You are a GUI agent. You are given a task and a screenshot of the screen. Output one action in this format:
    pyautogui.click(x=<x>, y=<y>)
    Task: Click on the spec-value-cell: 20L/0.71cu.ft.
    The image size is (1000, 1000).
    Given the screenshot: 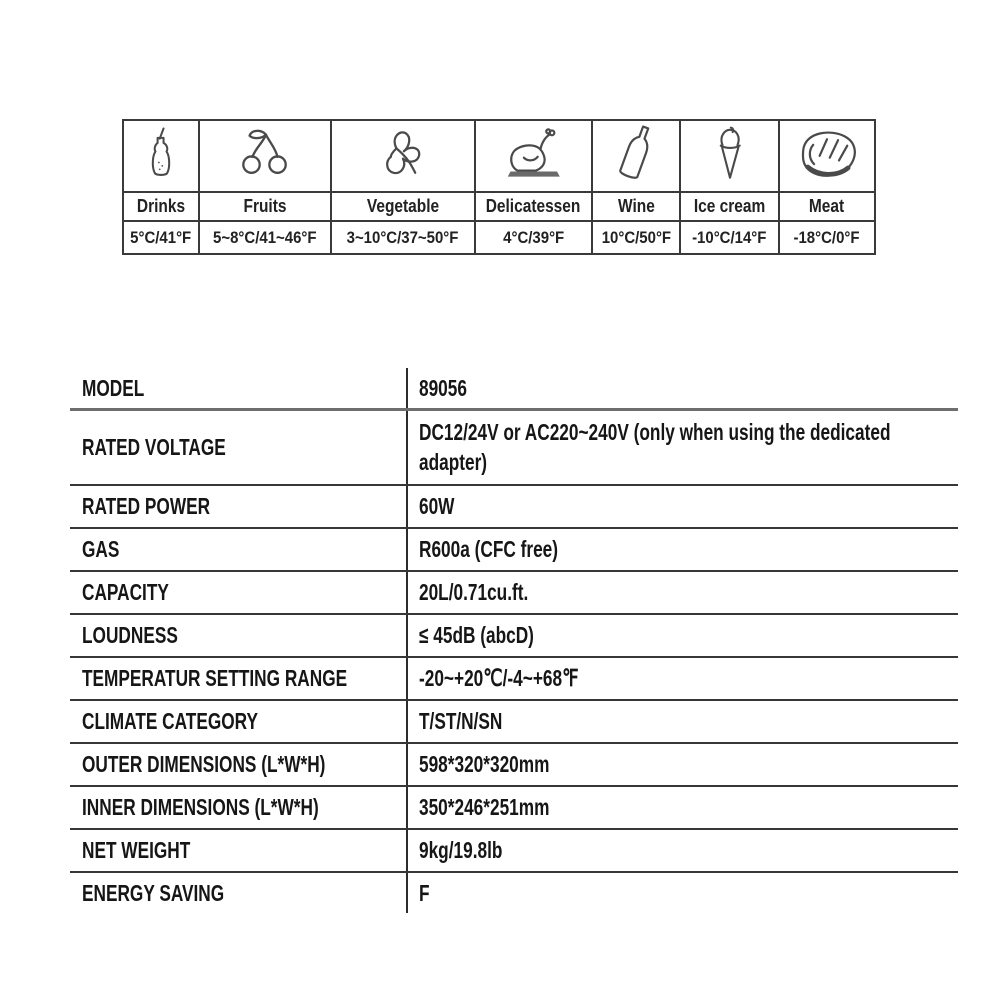 What is the action you would take?
    pyautogui.click(x=683, y=592)
    